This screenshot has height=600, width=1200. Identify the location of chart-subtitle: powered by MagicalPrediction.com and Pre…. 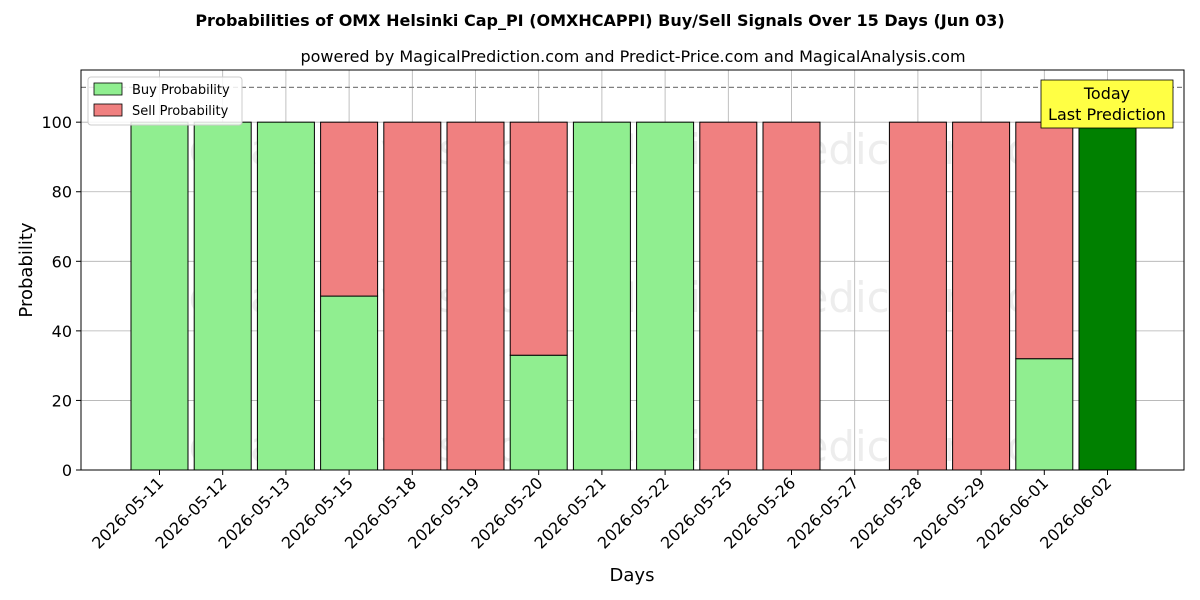
(632, 56).